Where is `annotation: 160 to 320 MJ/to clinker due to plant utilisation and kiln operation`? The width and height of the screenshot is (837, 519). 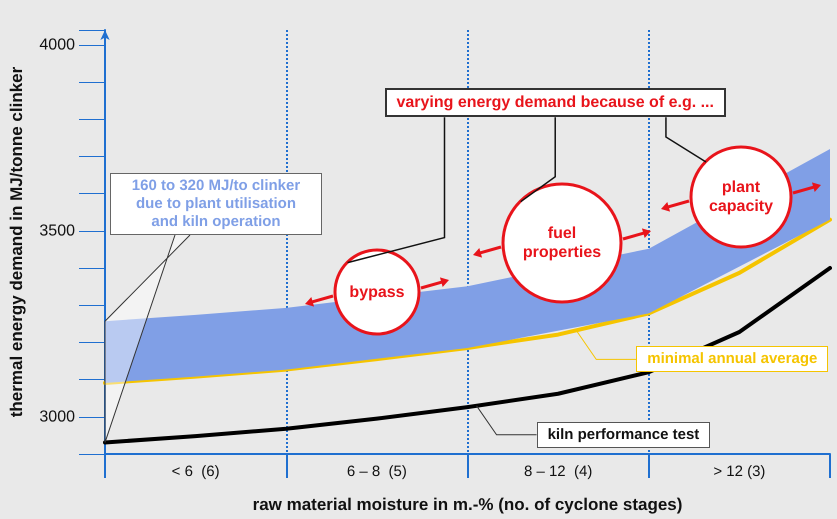
annotation: 160 to 320 MJ/to clinker due to plant utilisation and kiln operation is located at coordinates (216, 204).